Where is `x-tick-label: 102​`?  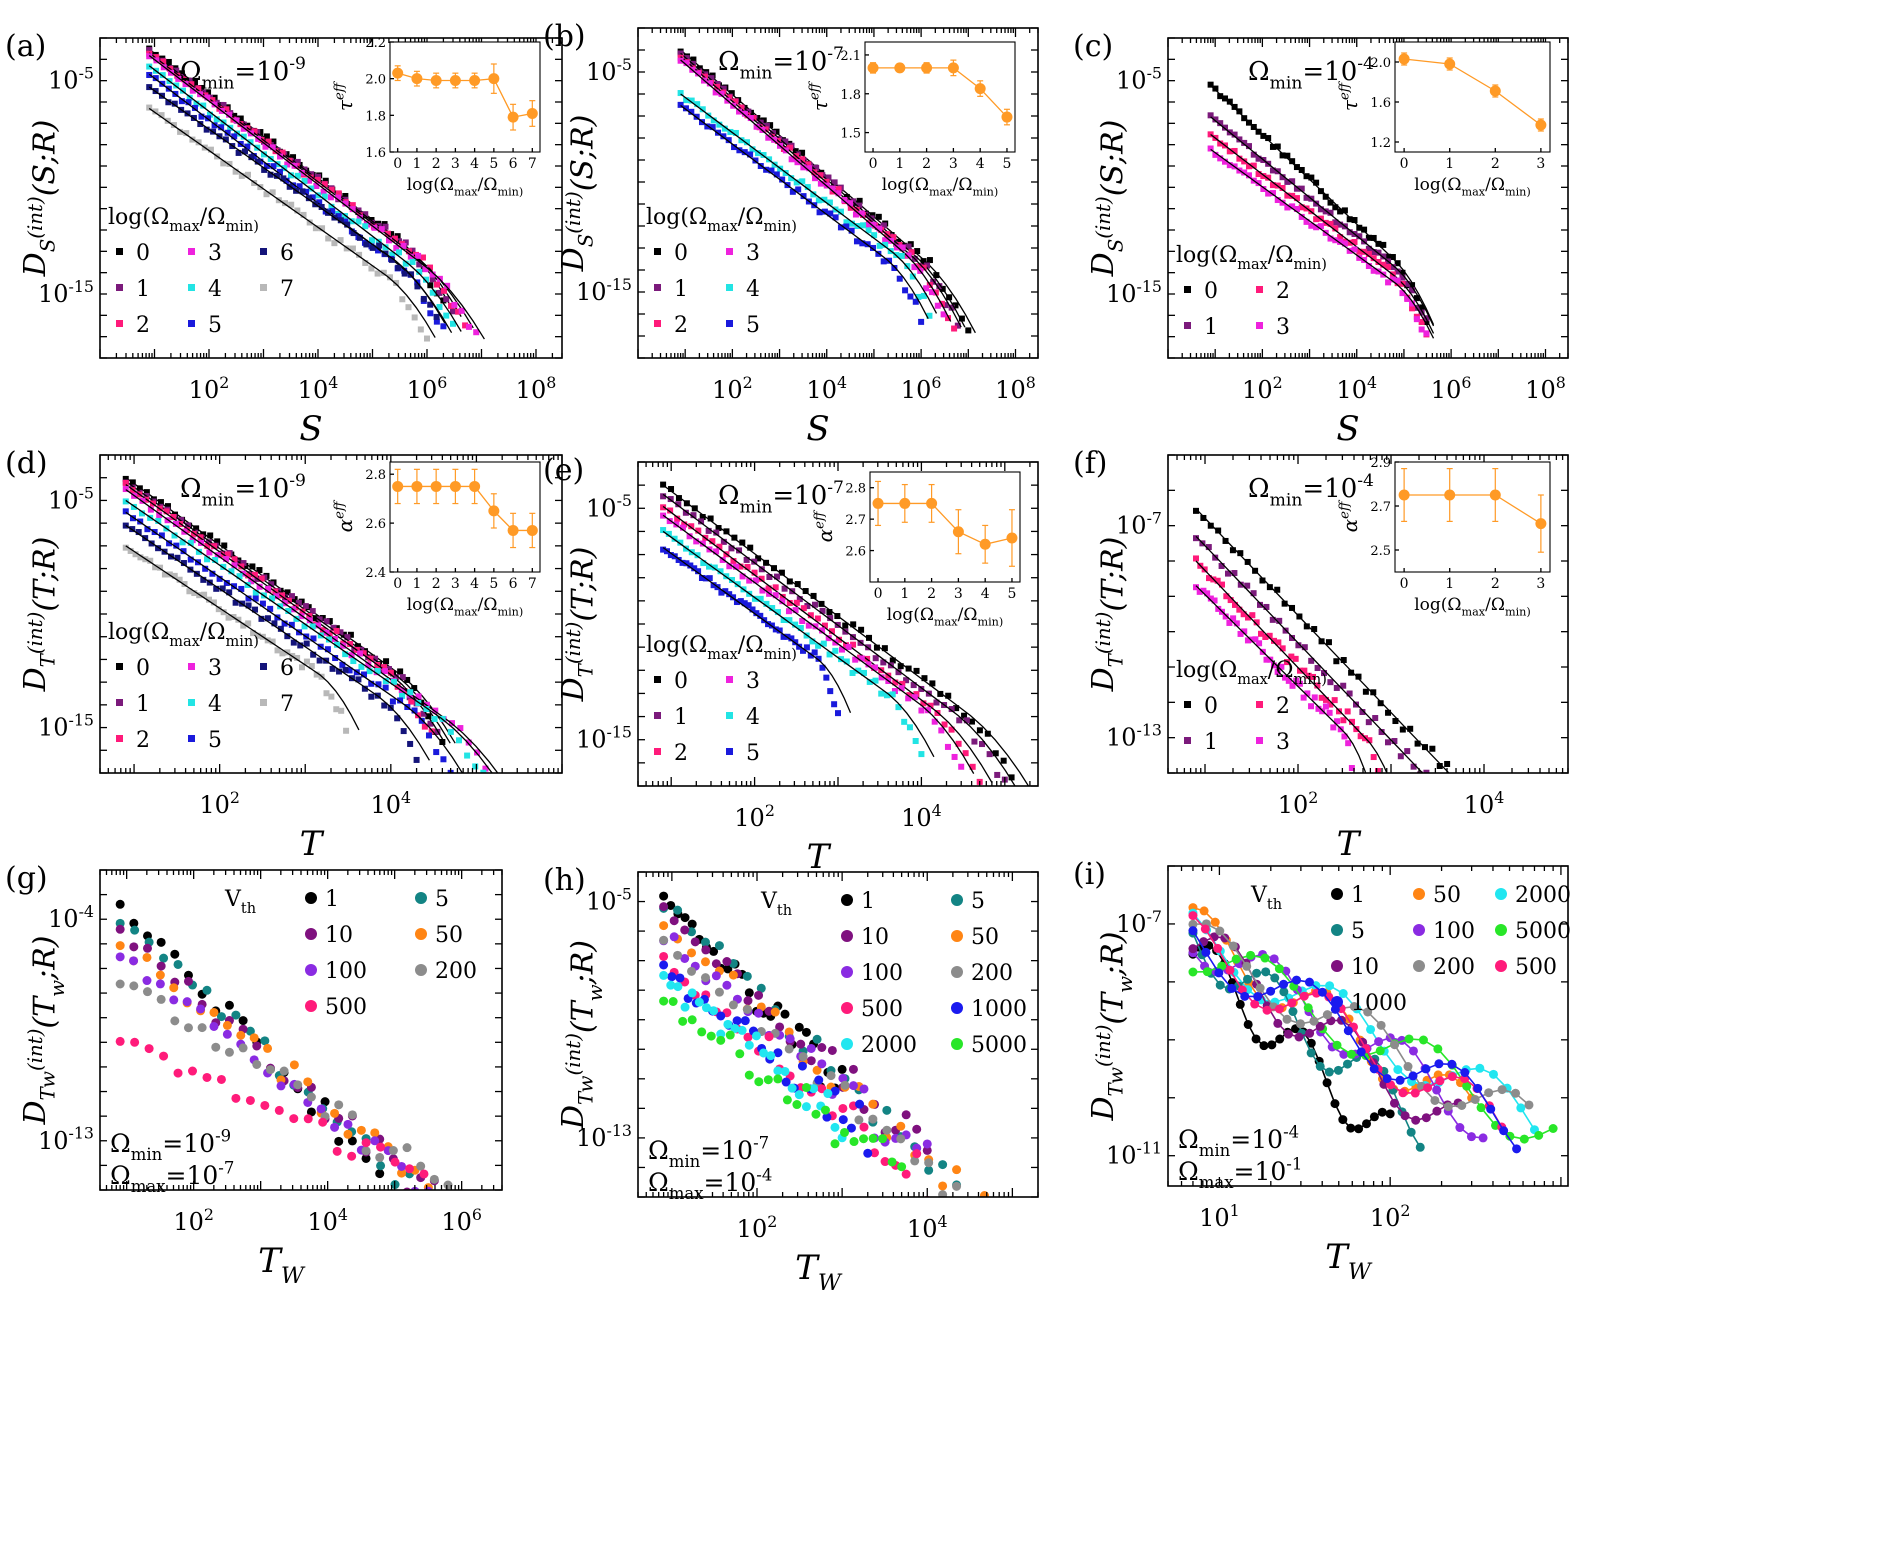
x-tick-label: 102​ is located at coordinates (754, 816).